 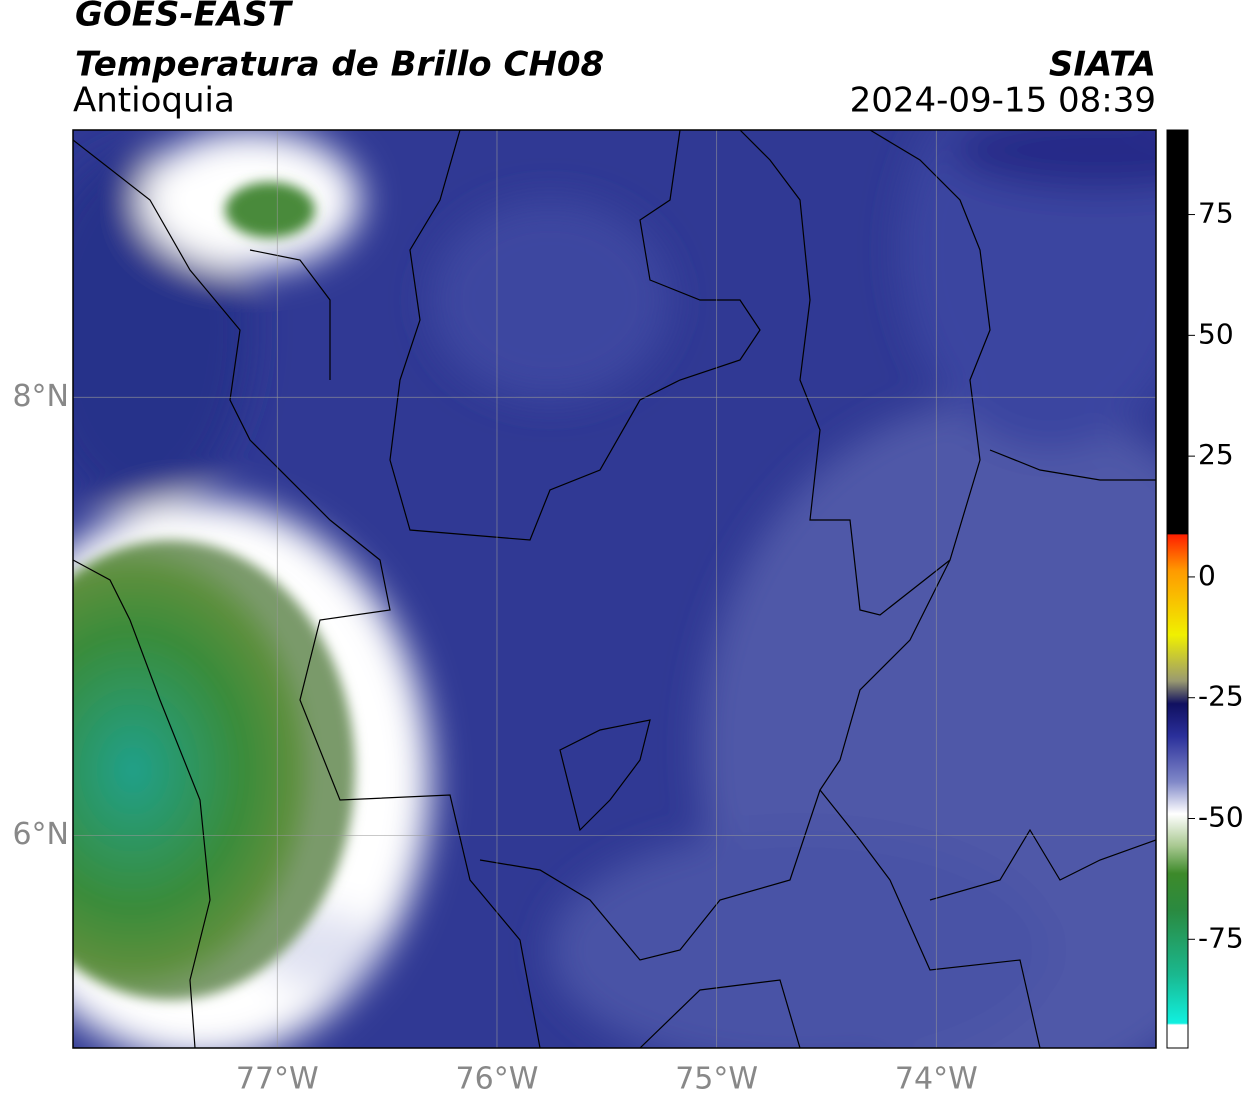 I want to click on colorbar-tick-label: -75, so click(x=1221, y=937).